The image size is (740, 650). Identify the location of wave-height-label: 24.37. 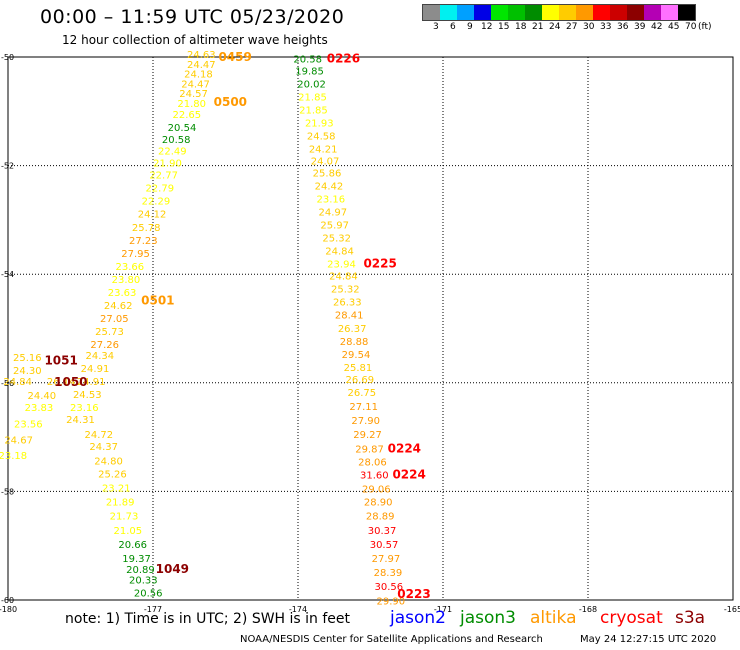
(103, 447).